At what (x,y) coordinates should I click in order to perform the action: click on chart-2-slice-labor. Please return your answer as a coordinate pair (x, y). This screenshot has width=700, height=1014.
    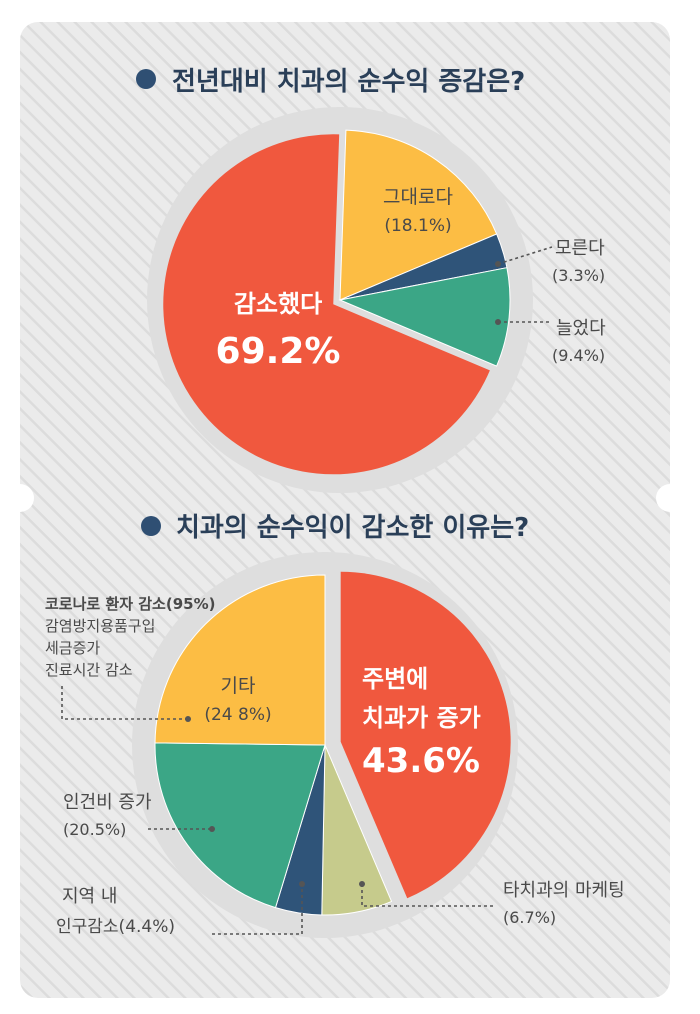
    Looking at the image, I should click on (240, 825).